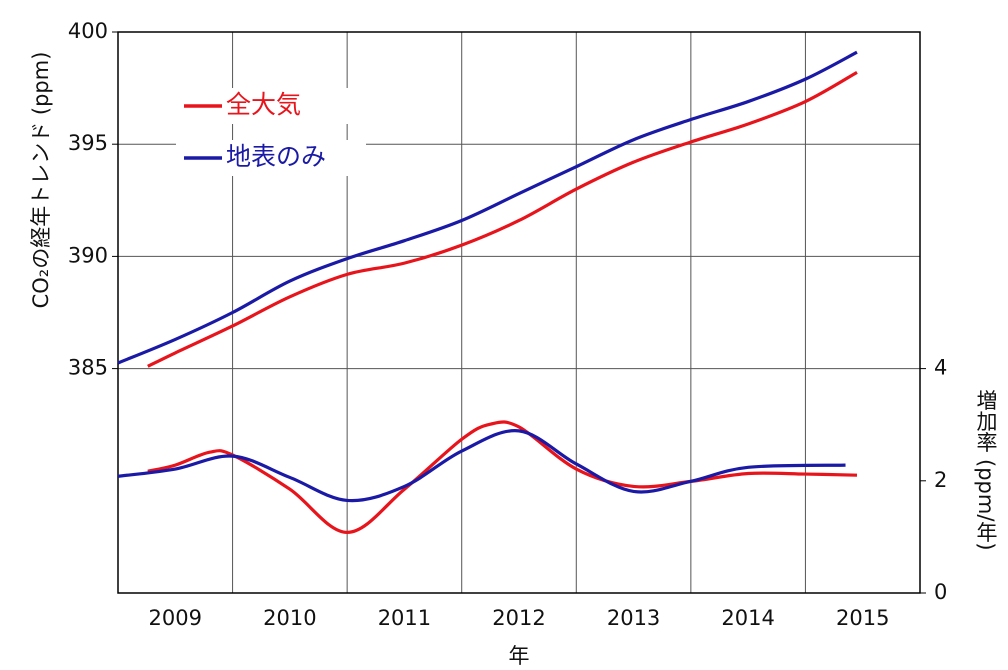  What do you see at coordinates (88, 143) in the screenshot?
I see `y-tick-label: 395` at bounding box center [88, 143].